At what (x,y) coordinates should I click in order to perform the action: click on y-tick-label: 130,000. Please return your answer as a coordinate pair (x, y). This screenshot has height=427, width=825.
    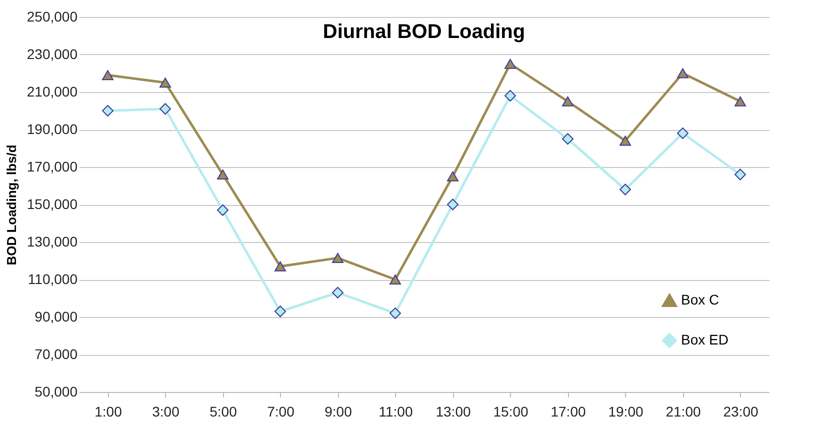
    Looking at the image, I should click on (52, 242).